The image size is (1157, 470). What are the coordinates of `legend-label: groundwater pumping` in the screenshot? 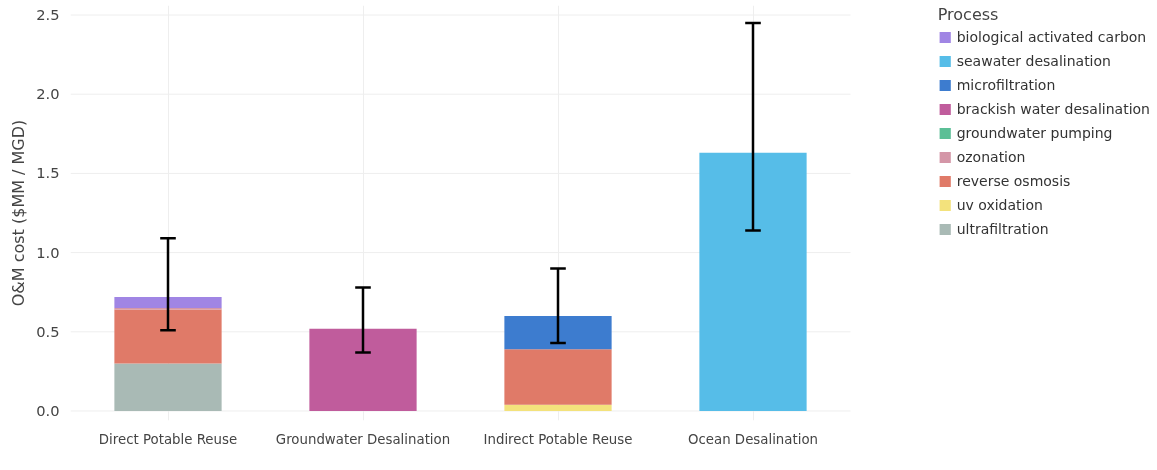 It's located at (1034, 133).